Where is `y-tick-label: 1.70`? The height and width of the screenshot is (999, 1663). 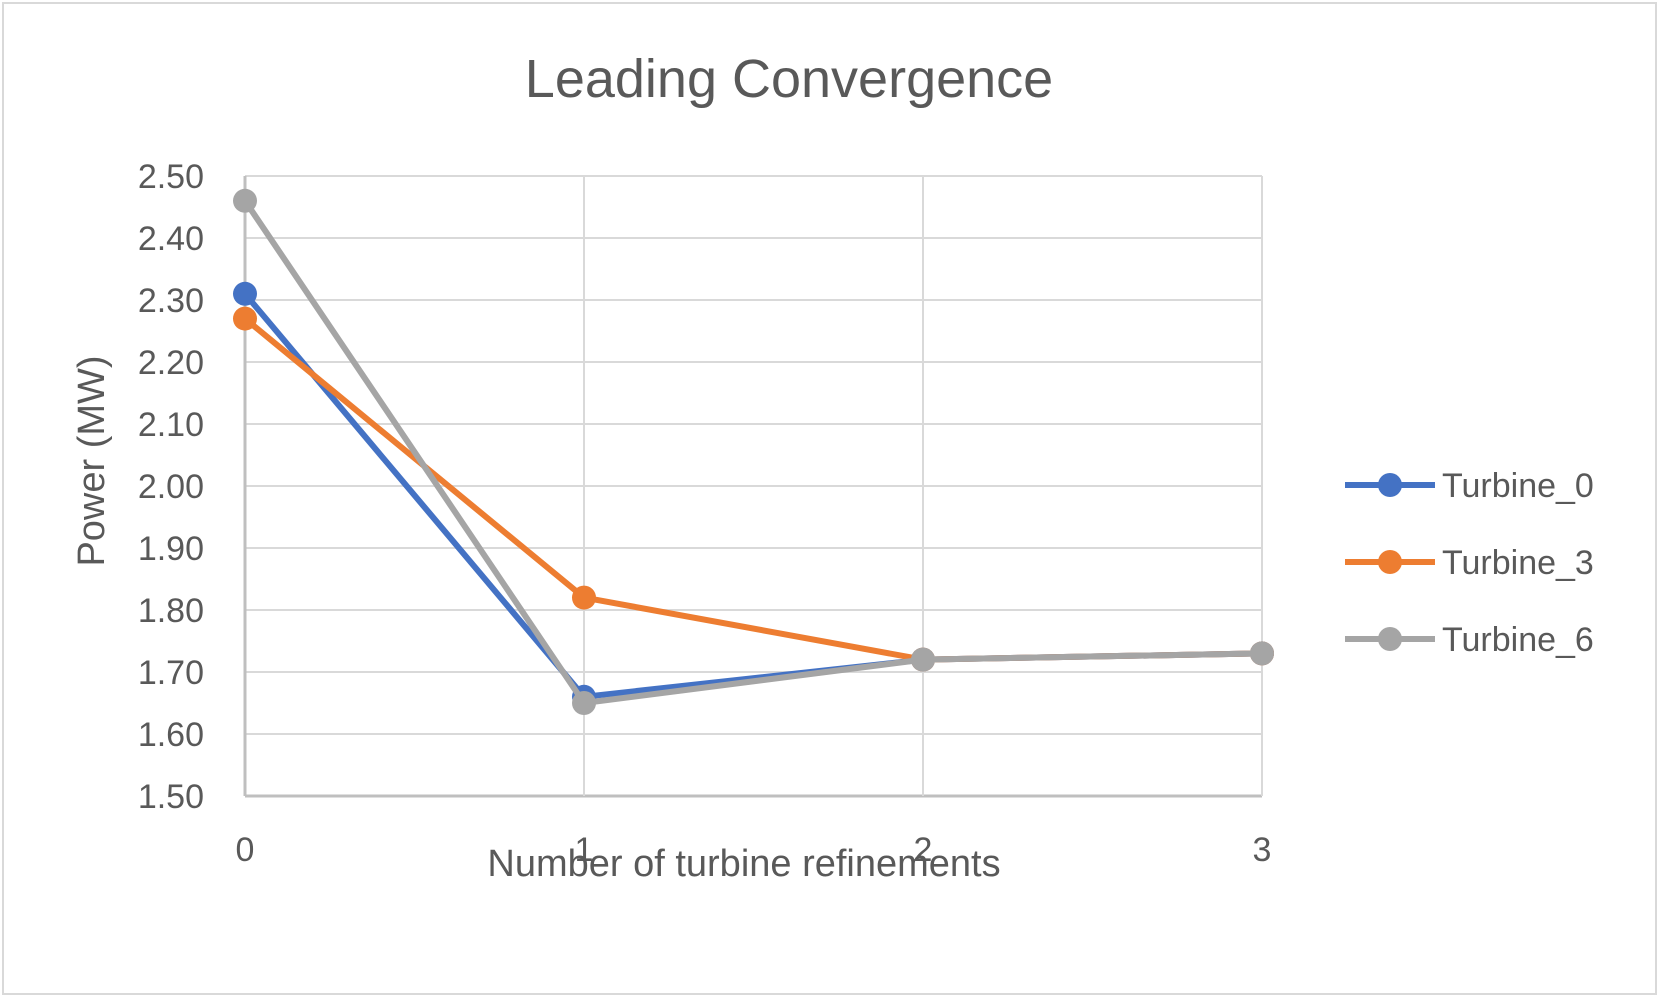
y-tick-label: 1.70 is located at coordinates (171, 673).